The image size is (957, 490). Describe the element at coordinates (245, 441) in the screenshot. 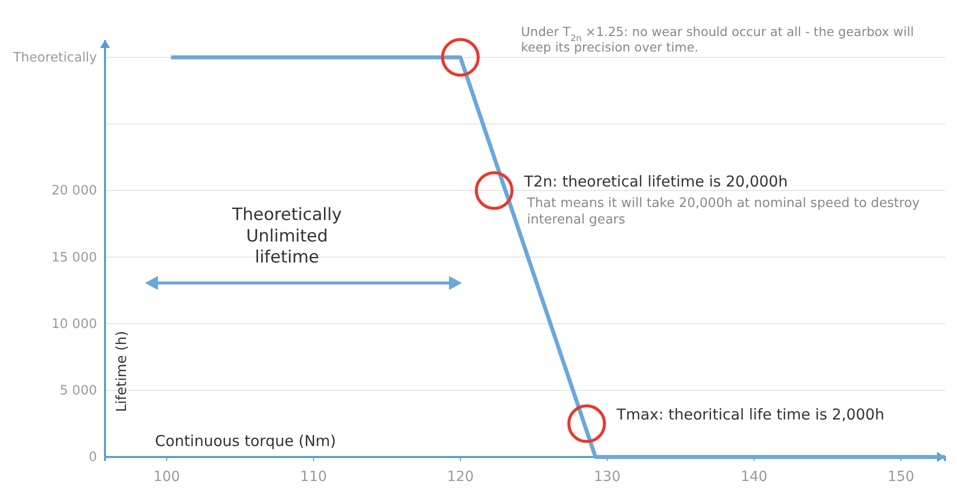

I see `x-axis-title: Continuous torque (Nm)` at that location.